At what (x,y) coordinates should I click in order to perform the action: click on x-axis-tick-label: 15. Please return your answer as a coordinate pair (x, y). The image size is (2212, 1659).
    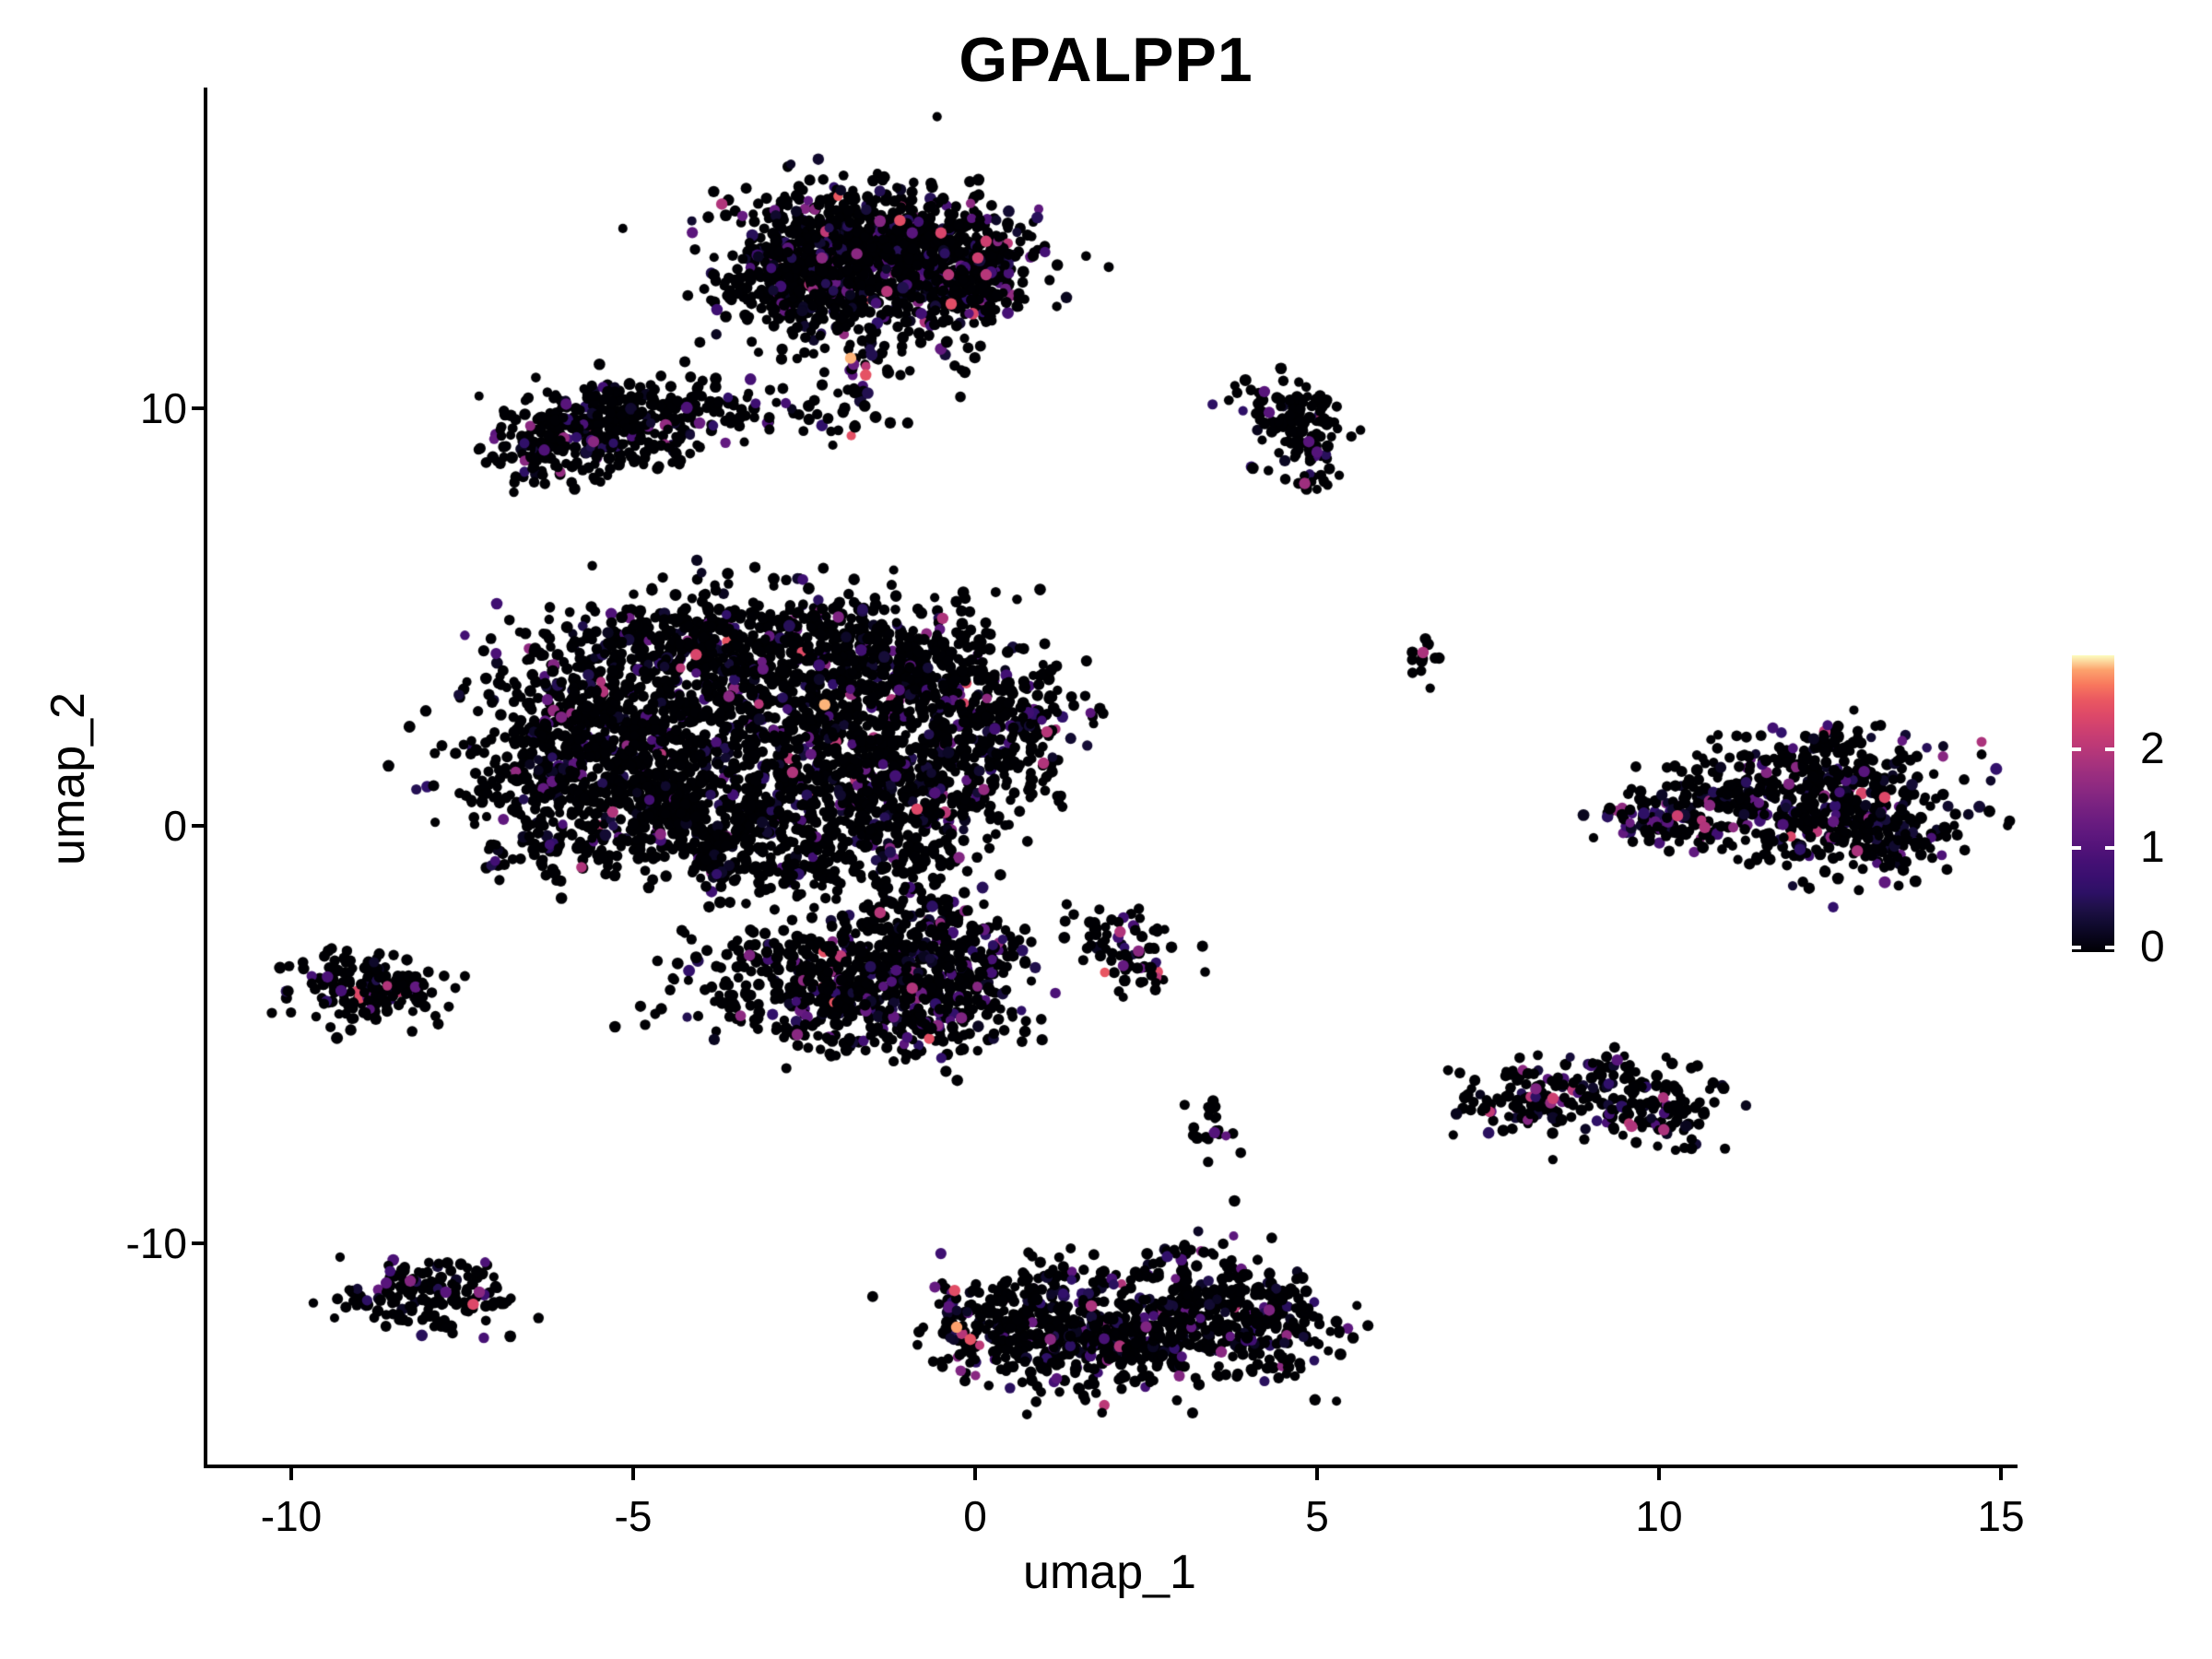
    Looking at the image, I should click on (2001, 1516).